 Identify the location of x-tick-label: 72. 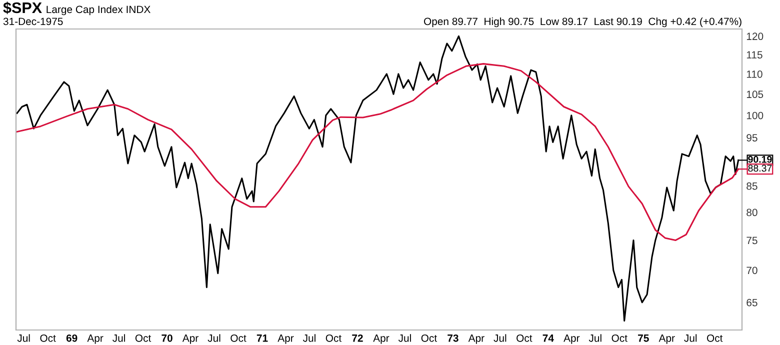
(357, 338).